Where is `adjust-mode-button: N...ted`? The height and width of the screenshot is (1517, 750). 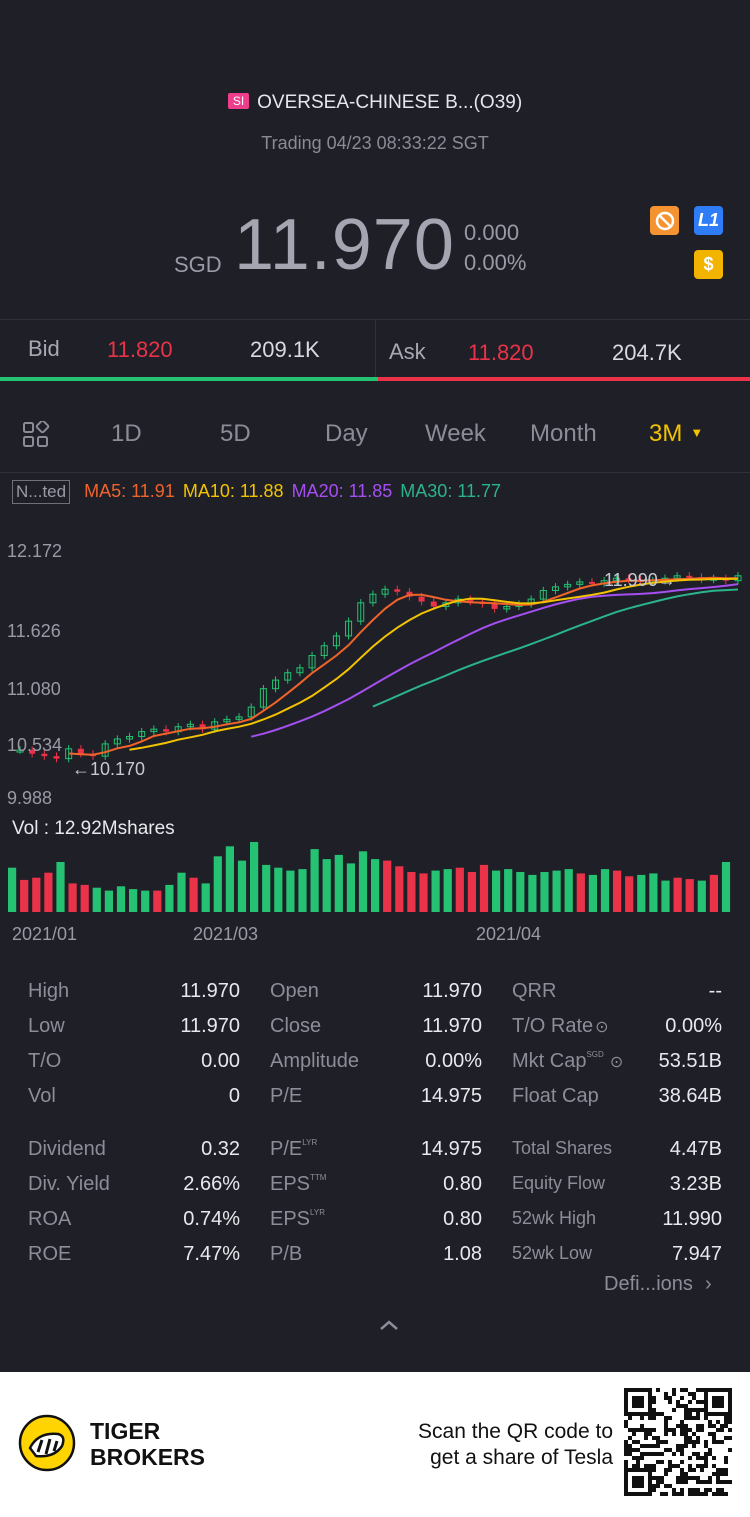
adjust-mode-button: N...ted is located at coordinates (41, 492).